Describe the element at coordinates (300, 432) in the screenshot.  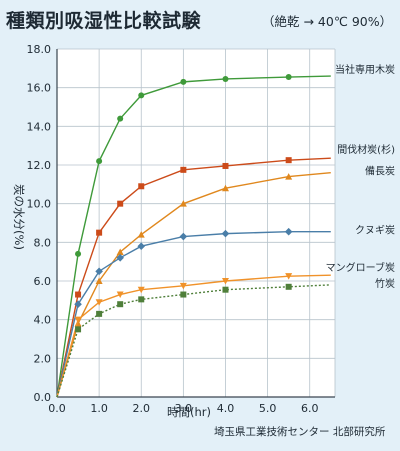
I see `source-credit: 埼玉県工業技術センター 北部研究所` at that location.